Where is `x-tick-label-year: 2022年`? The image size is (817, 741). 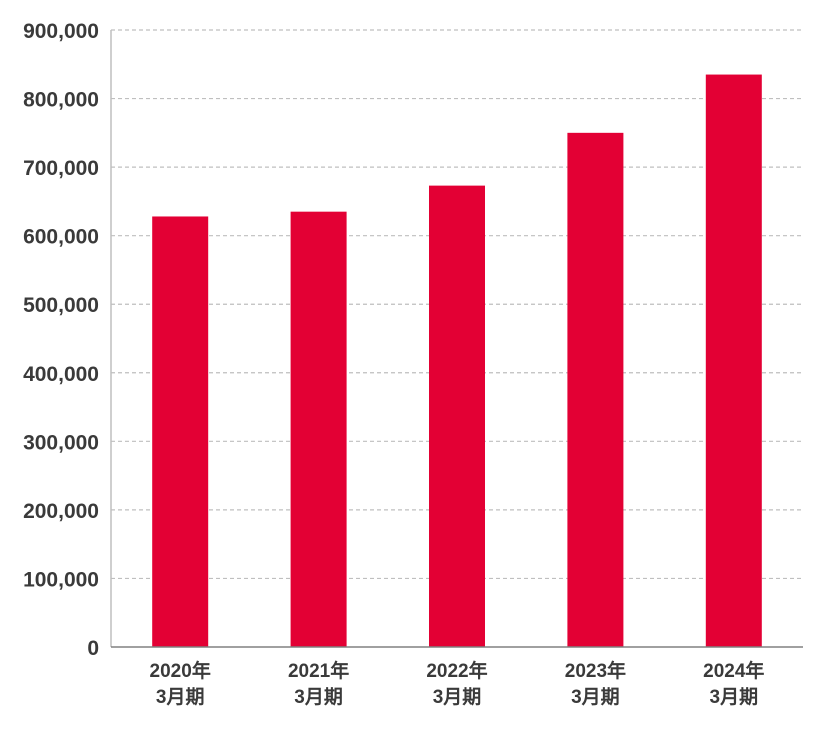
x-tick-label-year: 2022年 is located at coordinates (456, 670).